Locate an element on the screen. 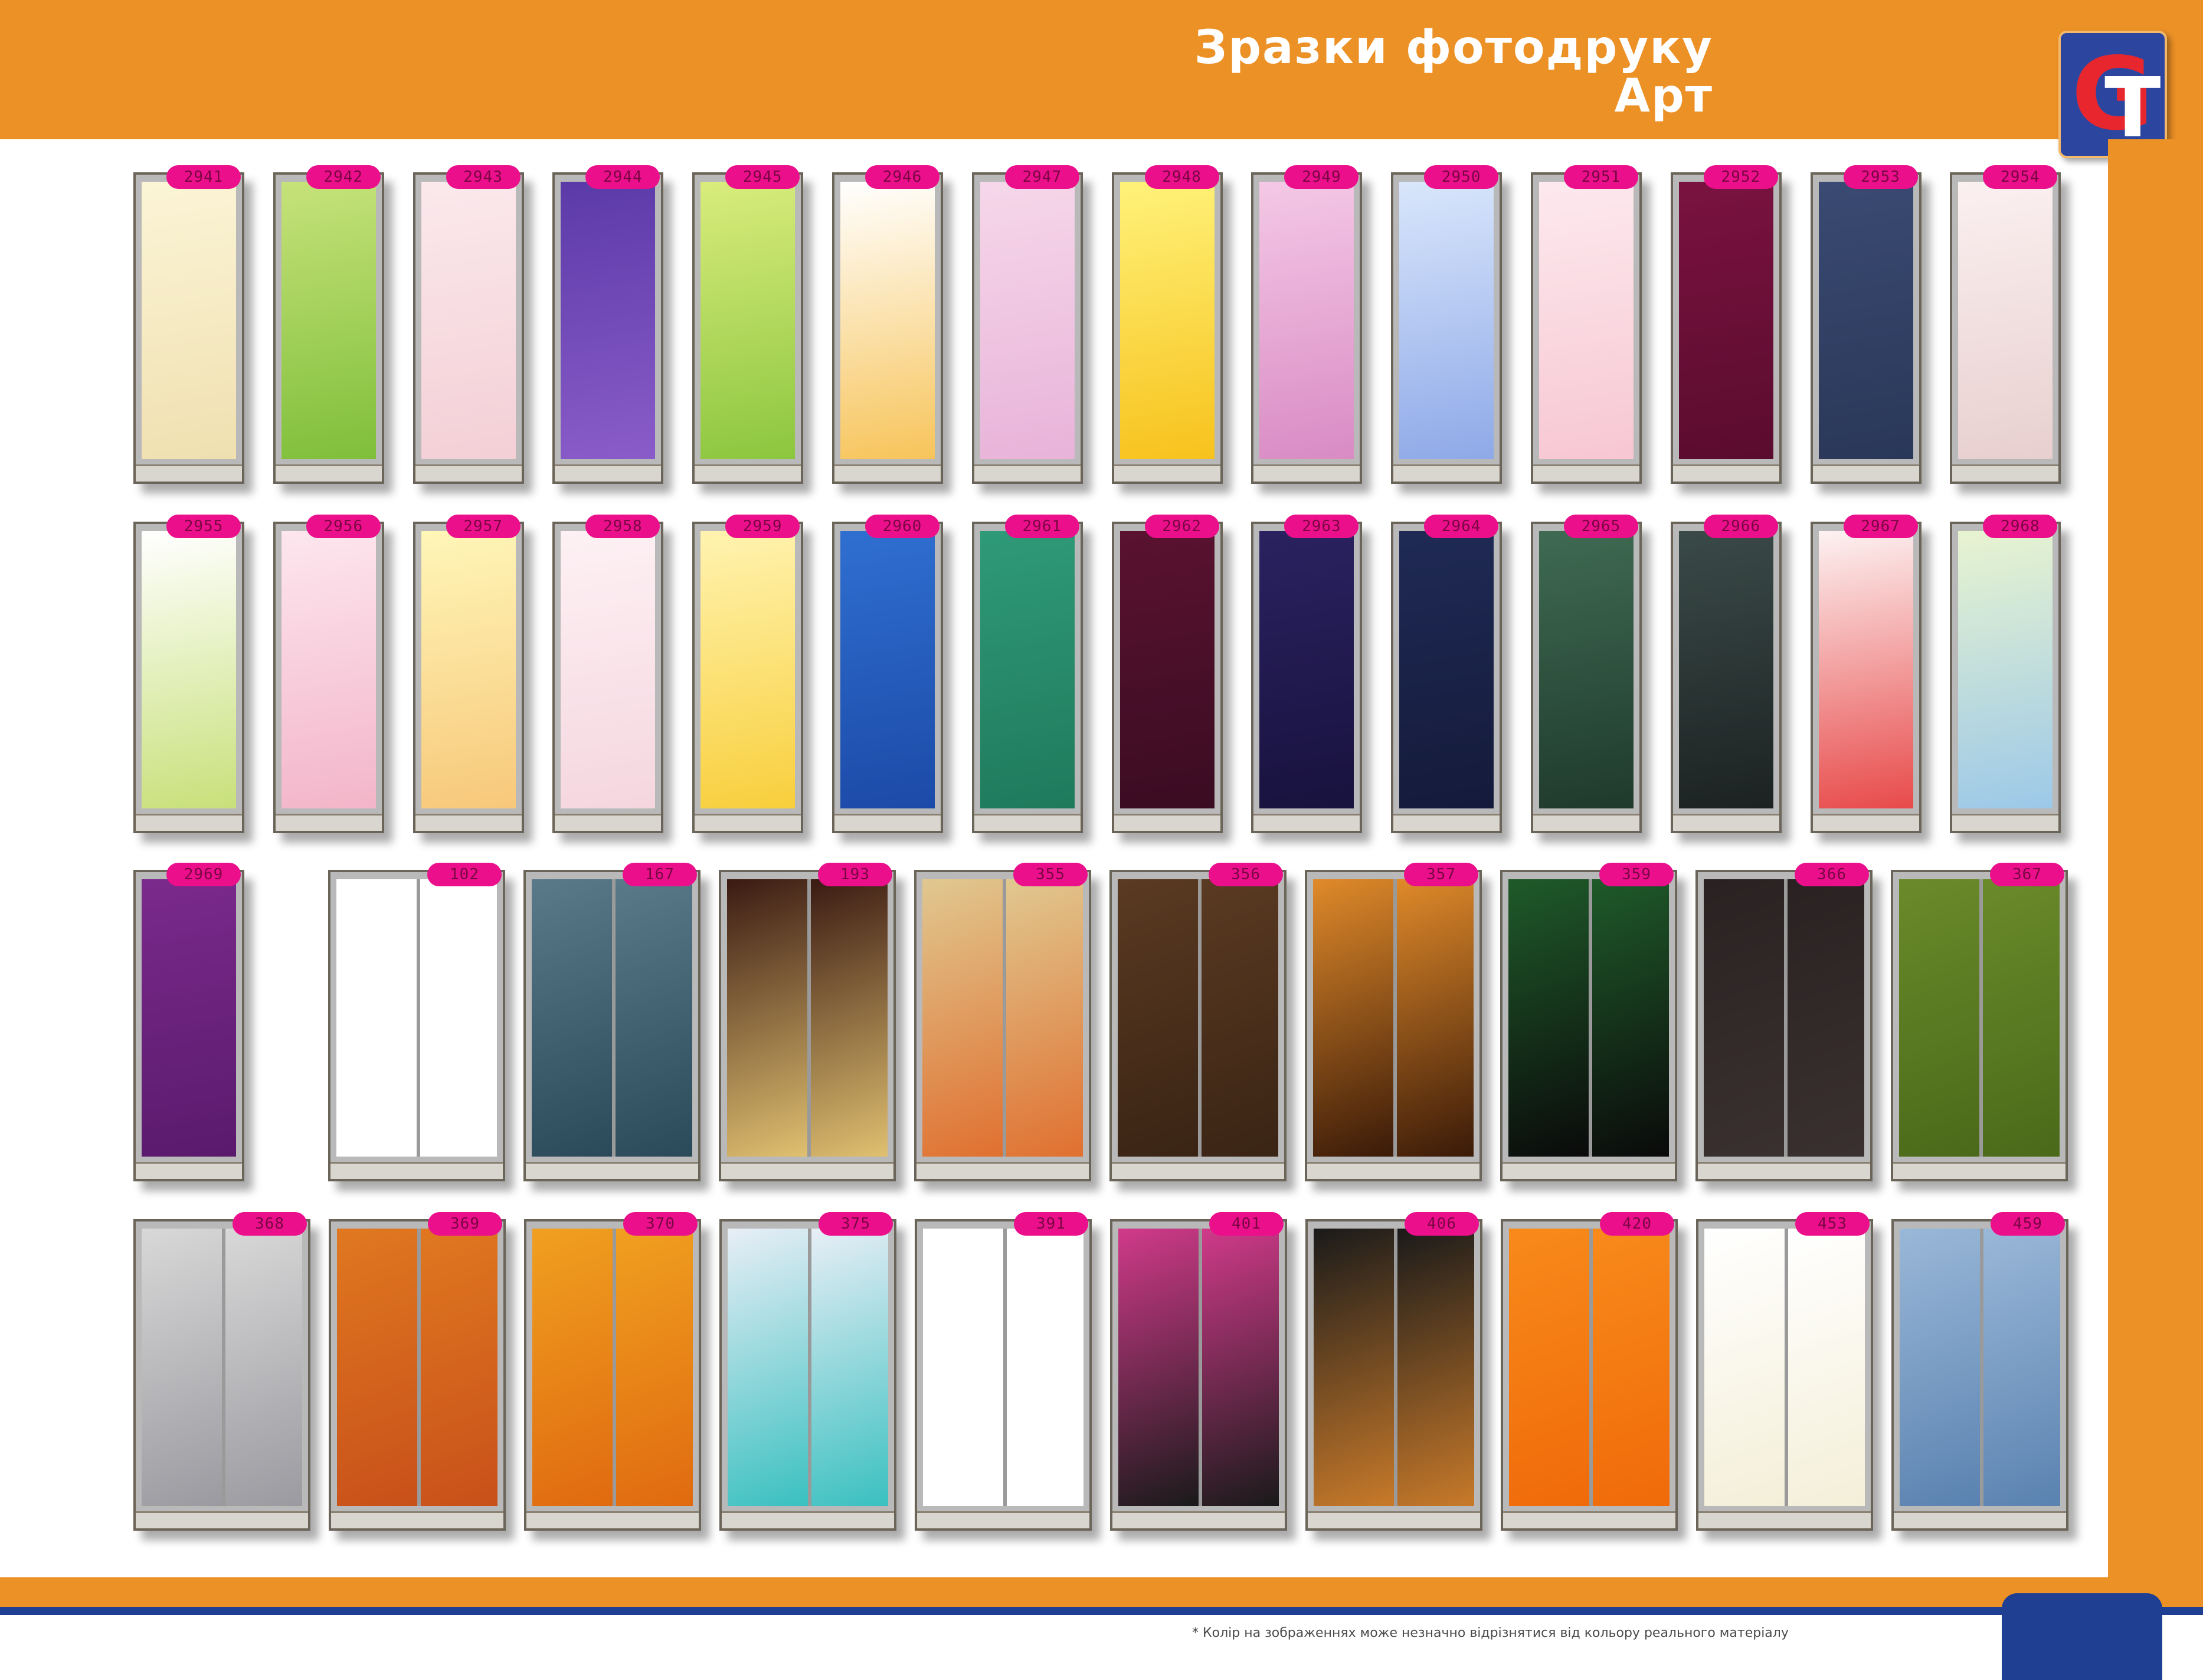  sample-card-357: 357 is located at coordinates (1394, 1022).